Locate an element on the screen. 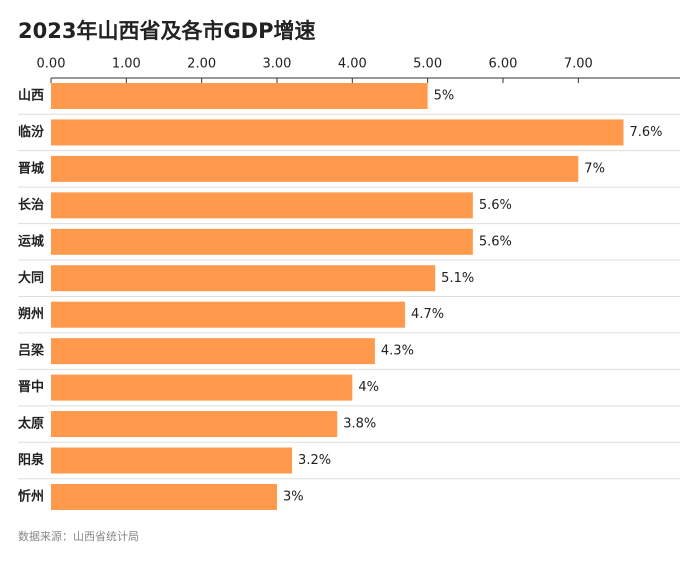 The image size is (700, 564). x-tick-label: 7.00 is located at coordinates (578, 64).